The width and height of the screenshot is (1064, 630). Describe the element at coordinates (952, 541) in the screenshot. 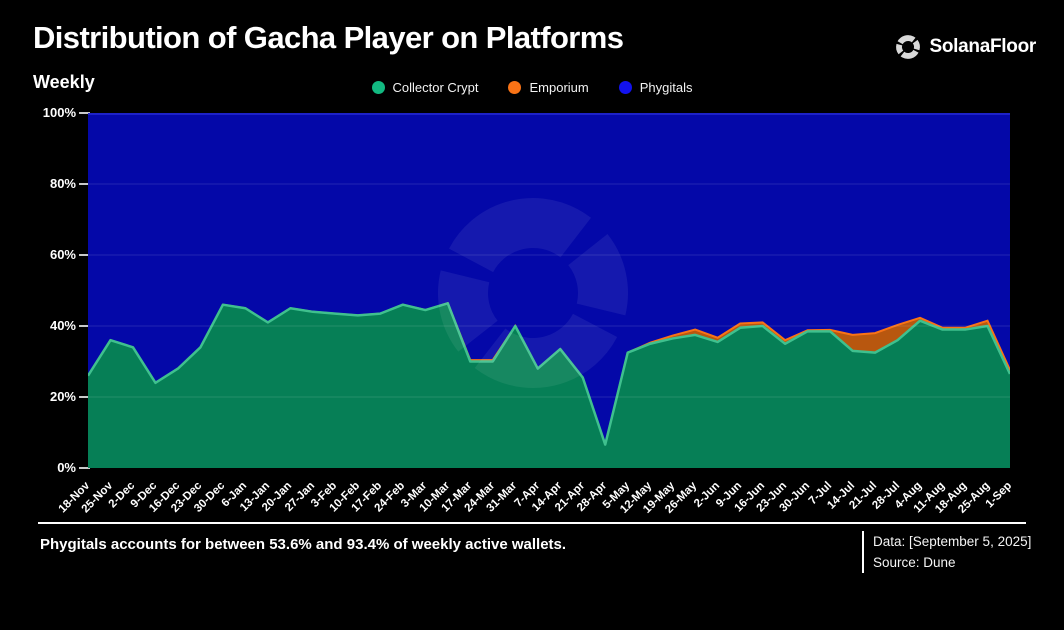

I see `data-date-label: Data: [September 5, 2025]` at that location.